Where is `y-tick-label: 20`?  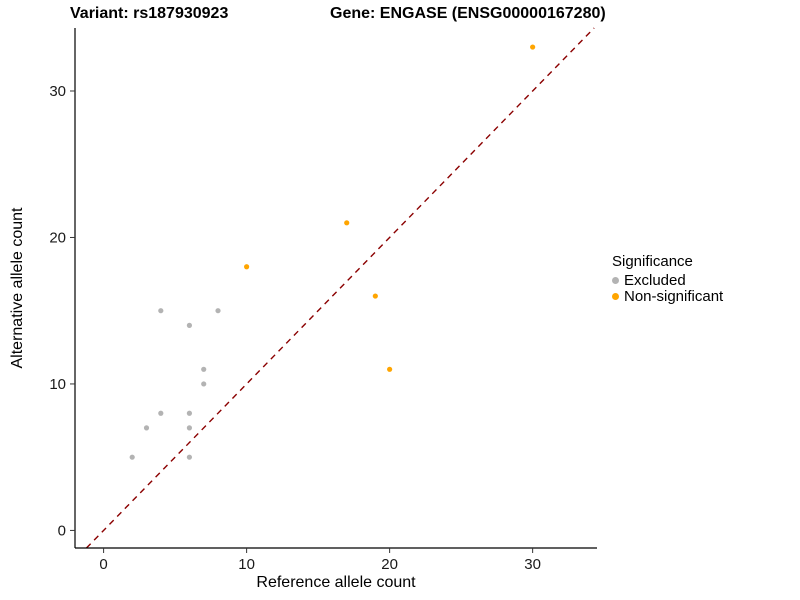 y-tick-label: 20 is located at coordinates (57, 237).